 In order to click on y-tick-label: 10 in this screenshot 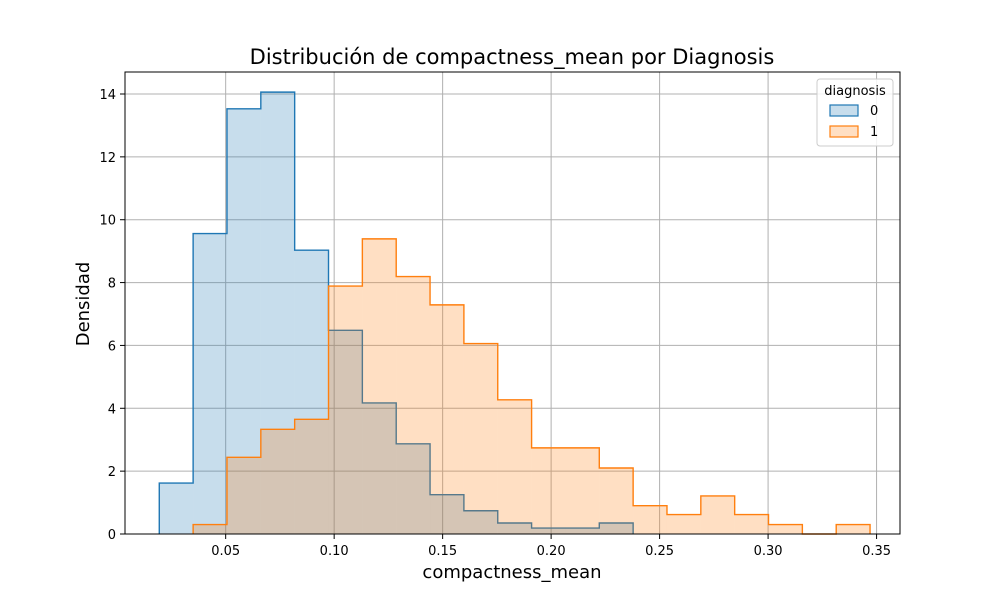, I will do `click(107, 221)`.